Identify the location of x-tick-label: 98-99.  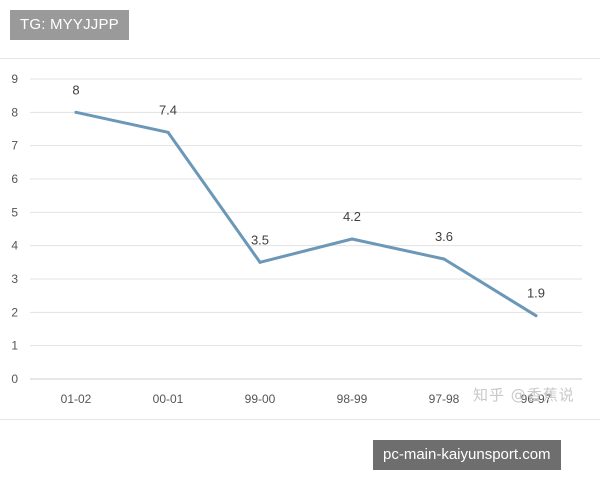
(352, 399).